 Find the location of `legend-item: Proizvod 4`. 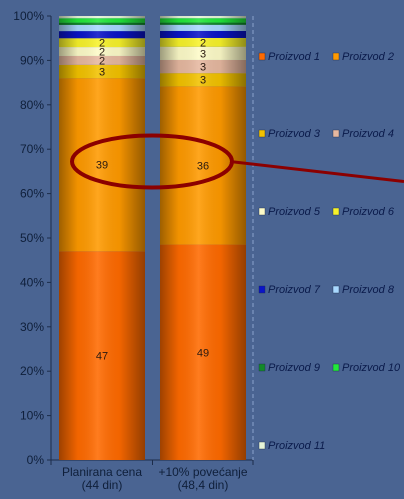

legend-item: Proizvod 4 is located at coordinates (363, 134).